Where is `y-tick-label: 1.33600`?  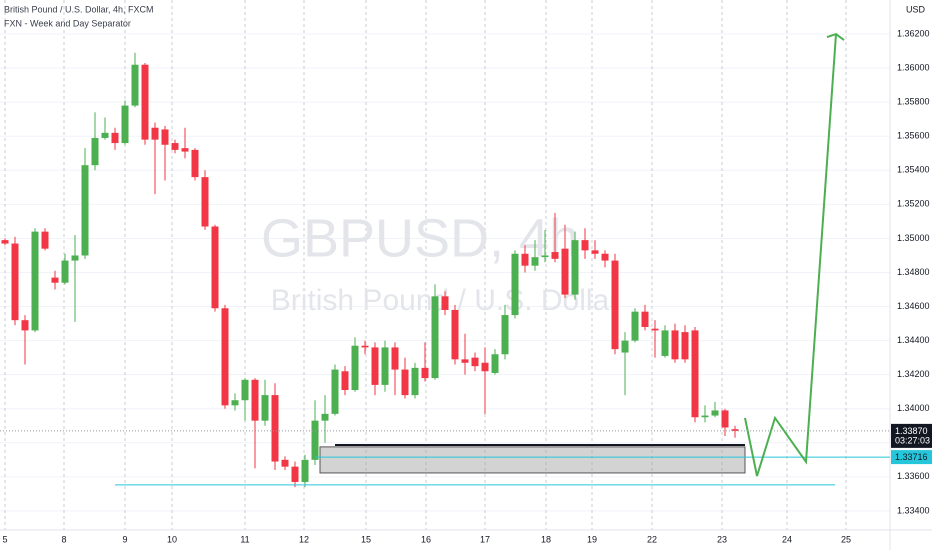
y-tick-label: 1.33600 is located at coordinates (913, 476).